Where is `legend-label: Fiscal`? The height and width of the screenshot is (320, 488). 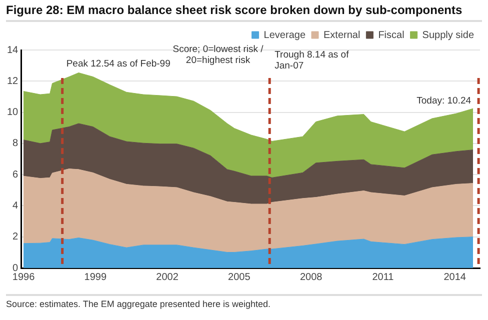
legend-label: Fiscal is located at coordinates (391, 35).